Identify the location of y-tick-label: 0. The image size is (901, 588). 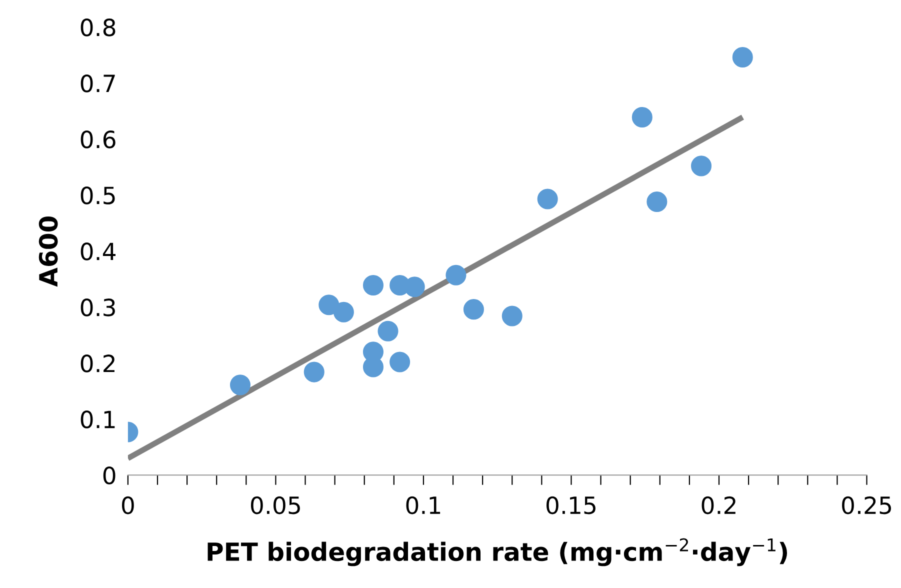
(109, 475).